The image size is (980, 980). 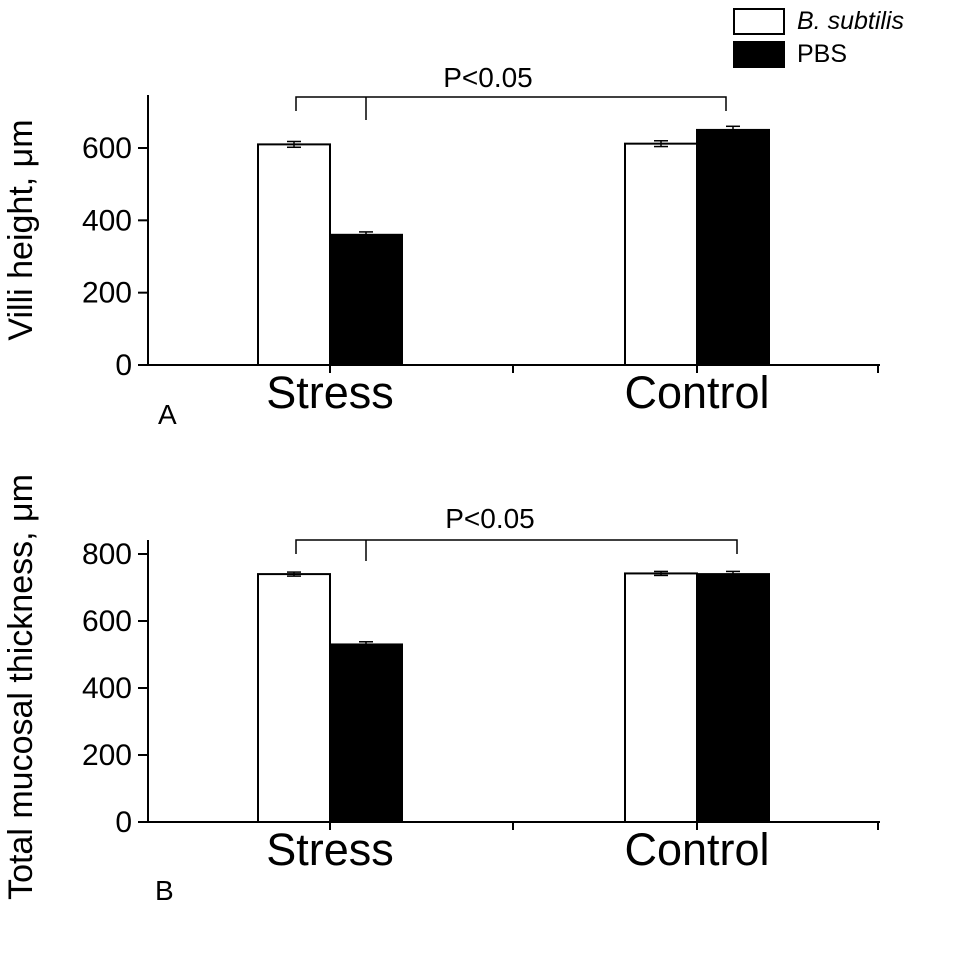 What do you see at coordinates (167, 414) in the screenshot?
I see `panel-letter: A` at bounding box center [167, 414].